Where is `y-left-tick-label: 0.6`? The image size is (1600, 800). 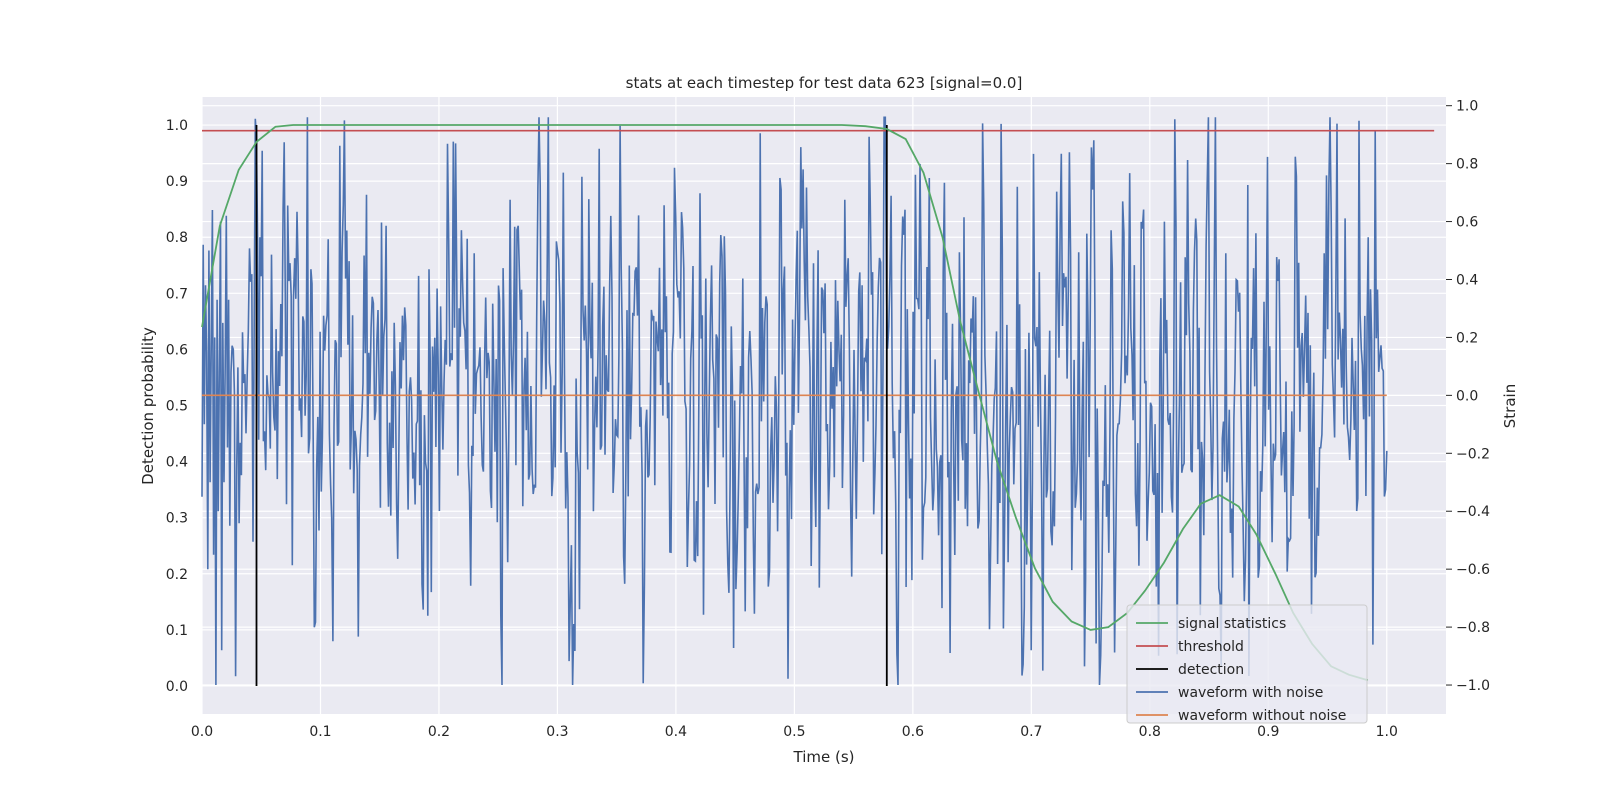
y-left-tick-label: 0.6 is located at coordinates (177, 350).